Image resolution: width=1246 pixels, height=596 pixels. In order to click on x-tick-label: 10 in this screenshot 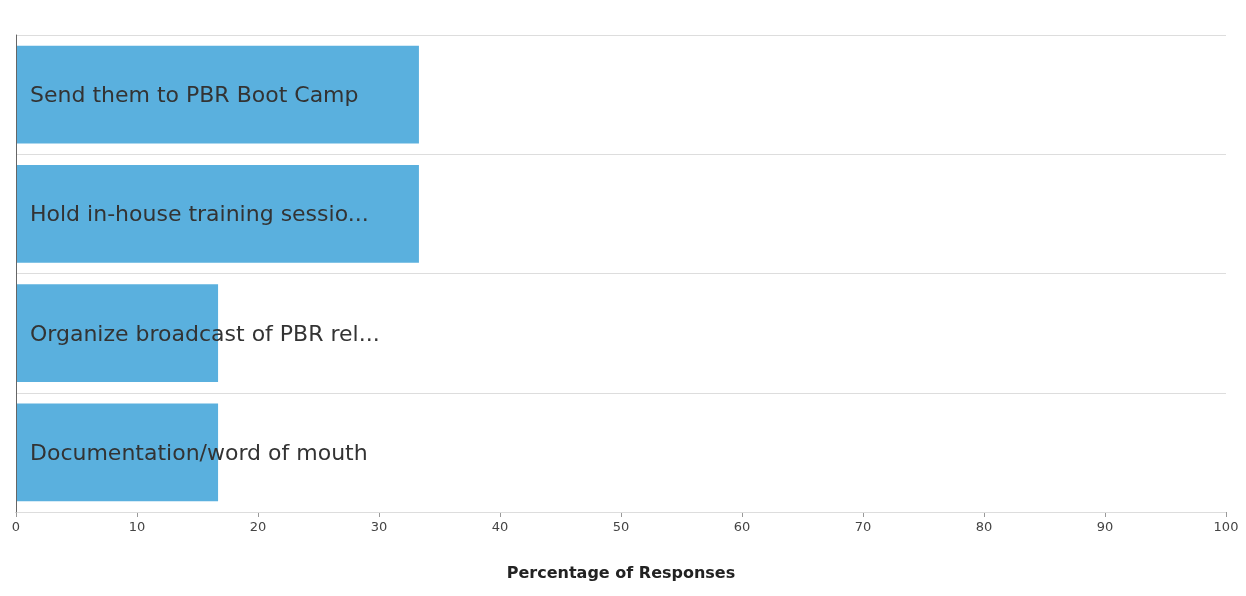, I will do `click(137, 526)`.